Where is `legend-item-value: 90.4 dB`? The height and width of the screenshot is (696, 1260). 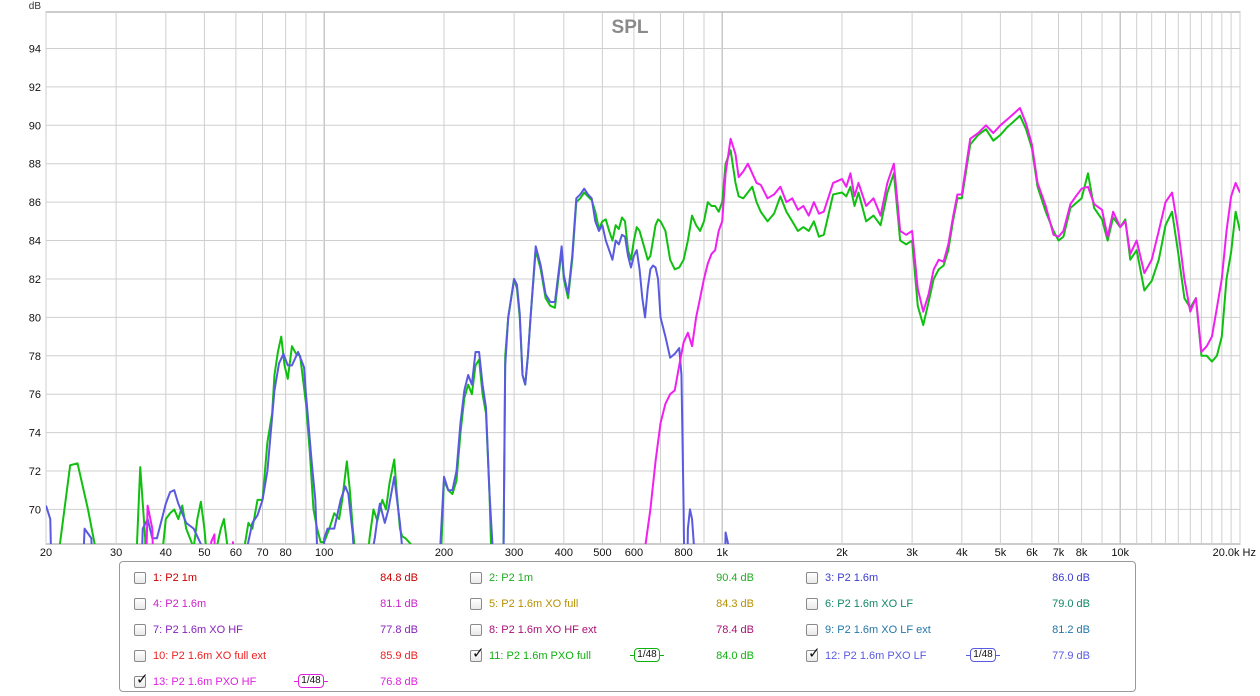
legend-item-value: 90.4 dB is located at coordinates (735, 578).